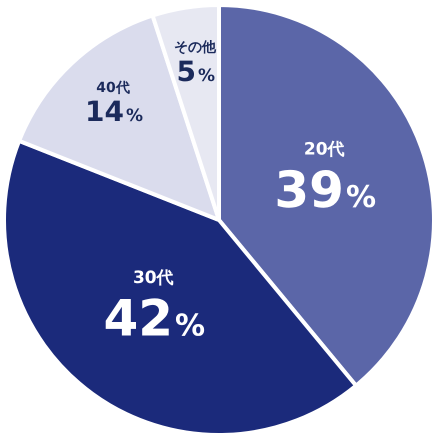  I want to click on slice-label: 20代, so click(324, 150).